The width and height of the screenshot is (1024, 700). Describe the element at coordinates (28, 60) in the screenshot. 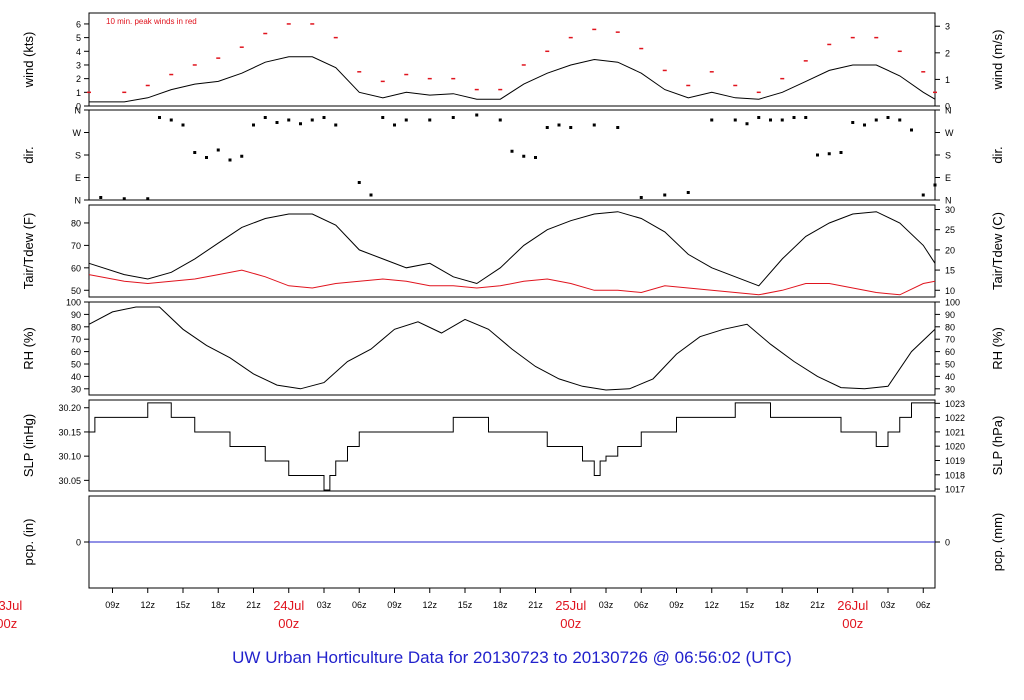

I see `left-axis-label: wind (kts)` at that location.